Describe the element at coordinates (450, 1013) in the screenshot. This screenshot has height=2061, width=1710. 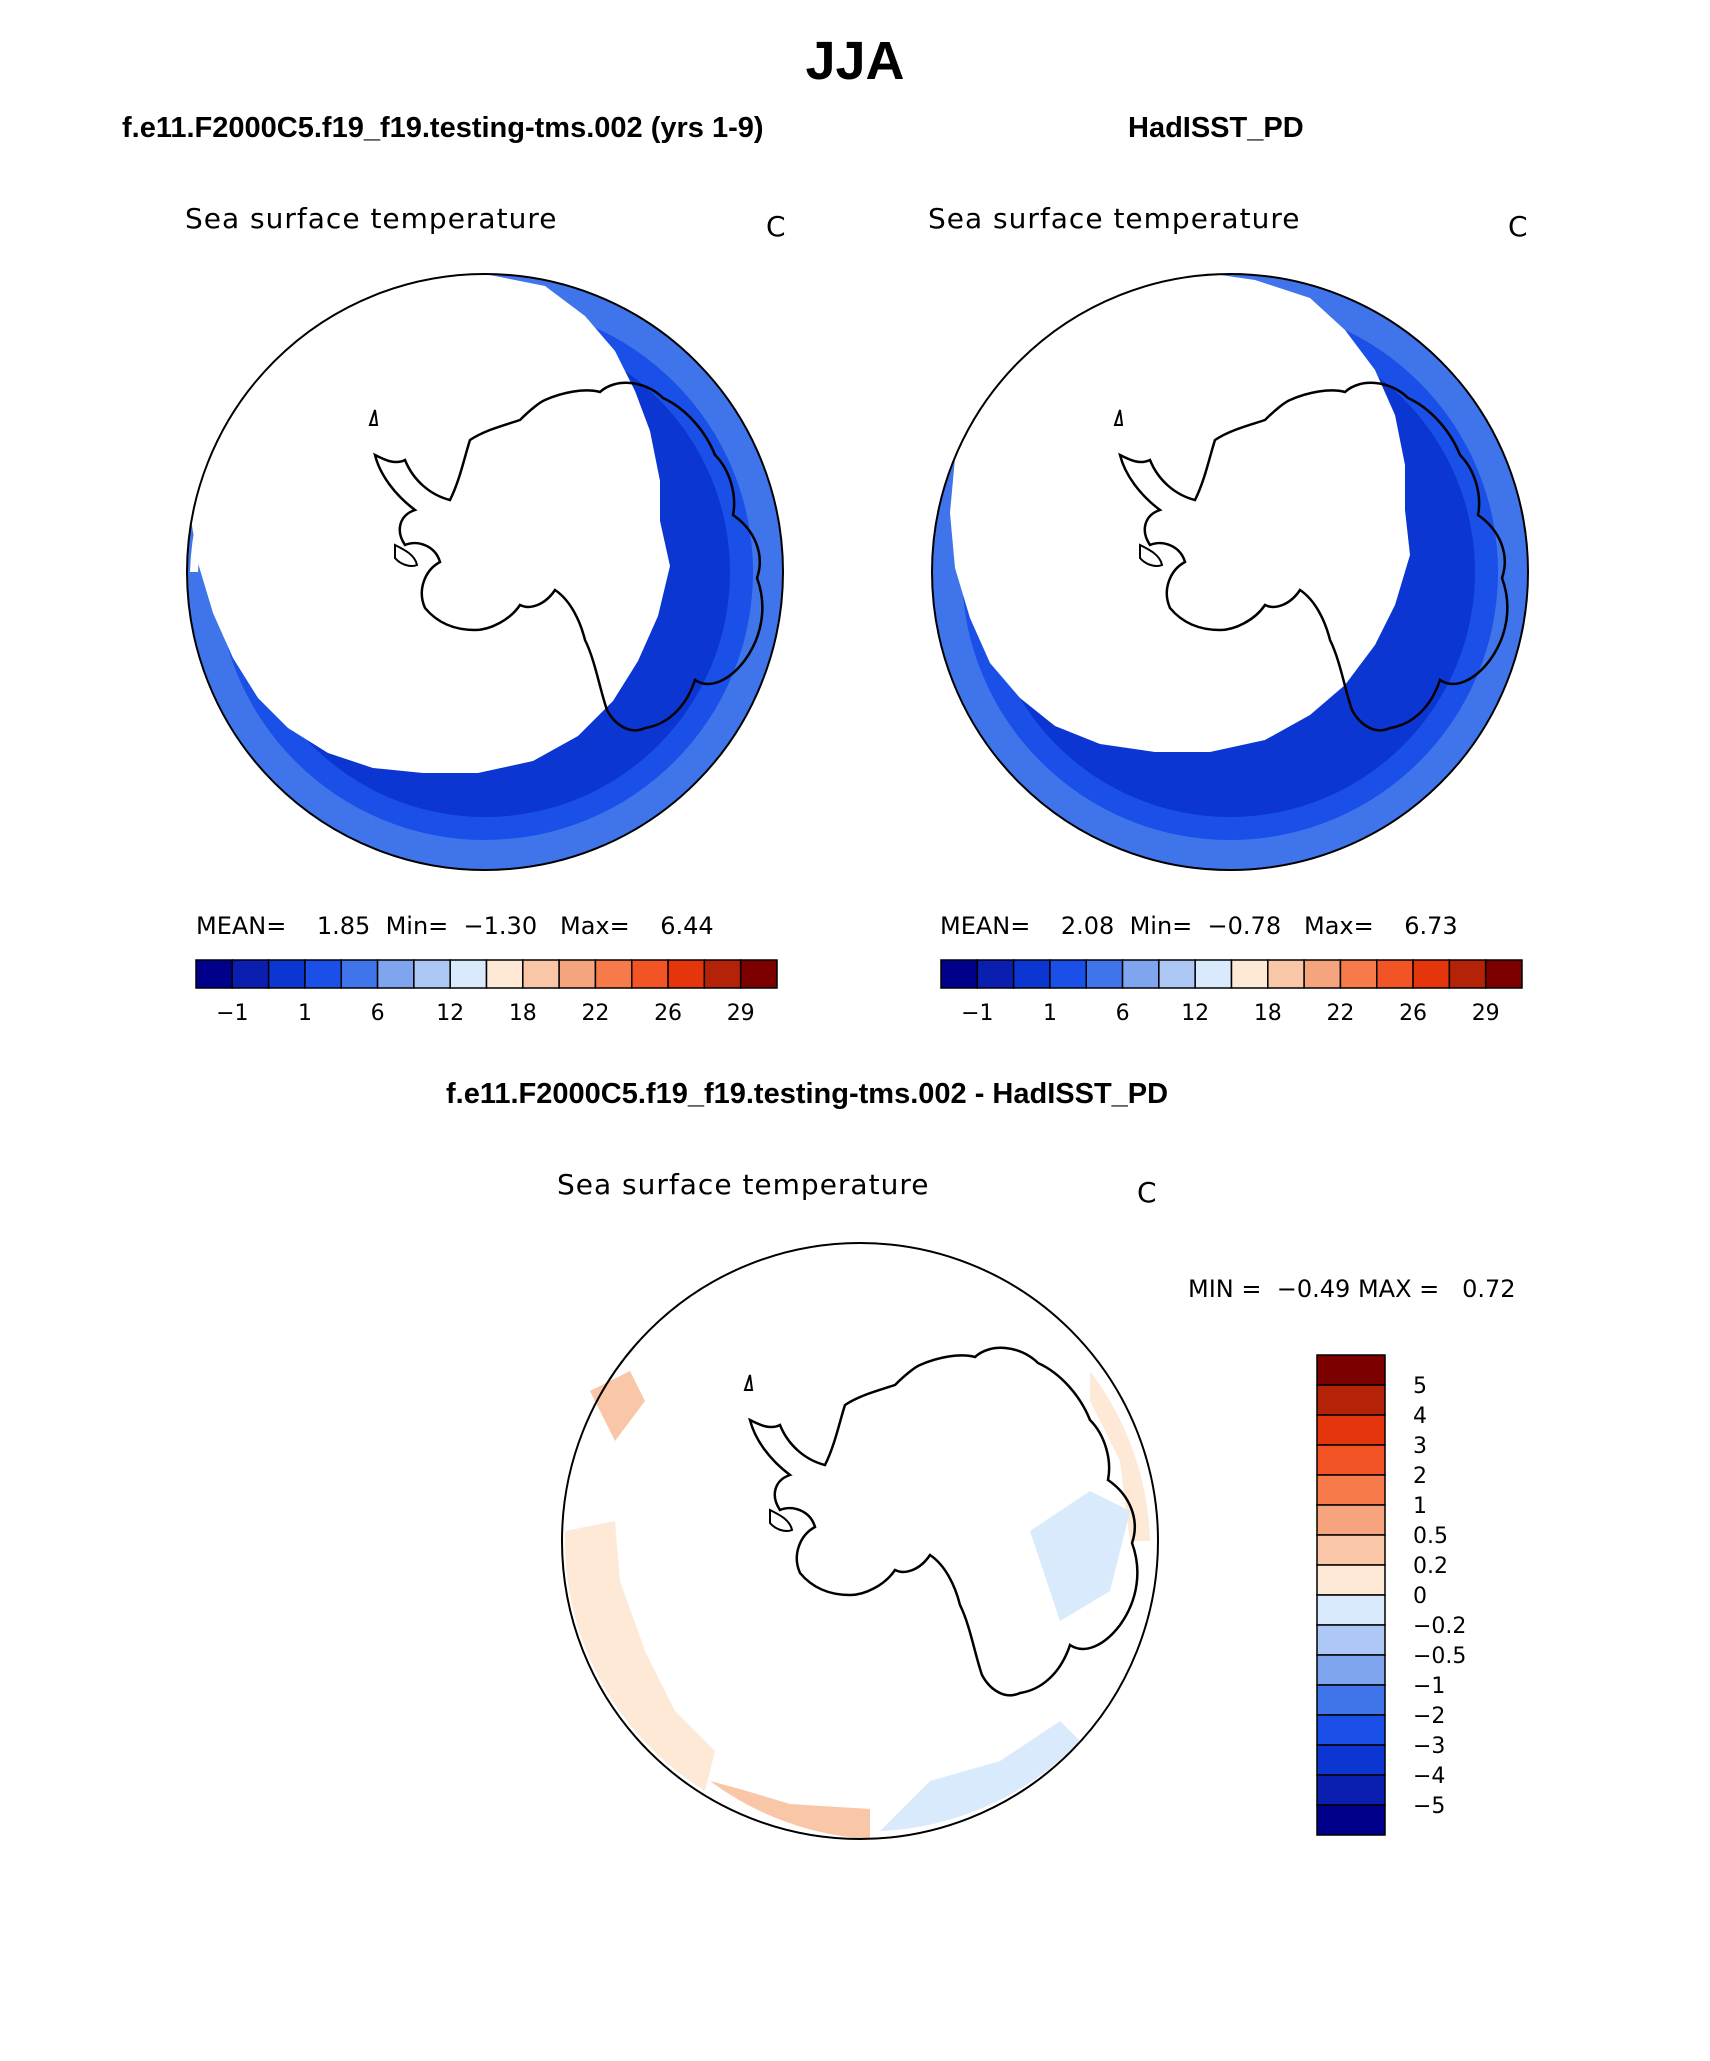
I see `left-colorbar-tick-label-3: 12` at that location.